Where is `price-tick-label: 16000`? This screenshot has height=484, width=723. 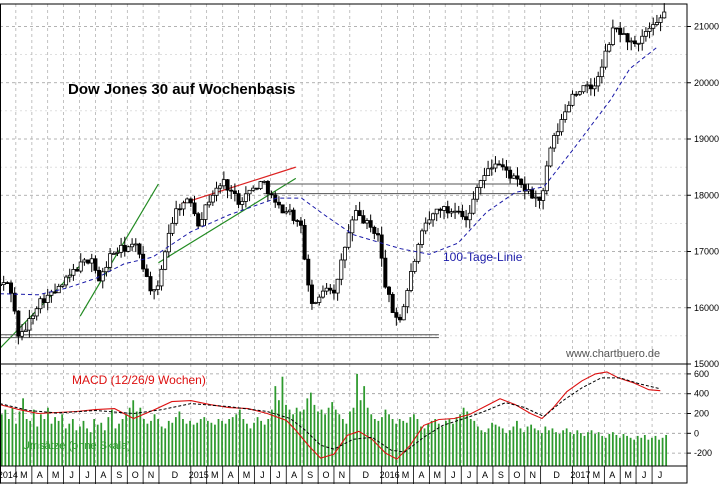
price-tick-label: 16000 is located at coordinates (706, 308).